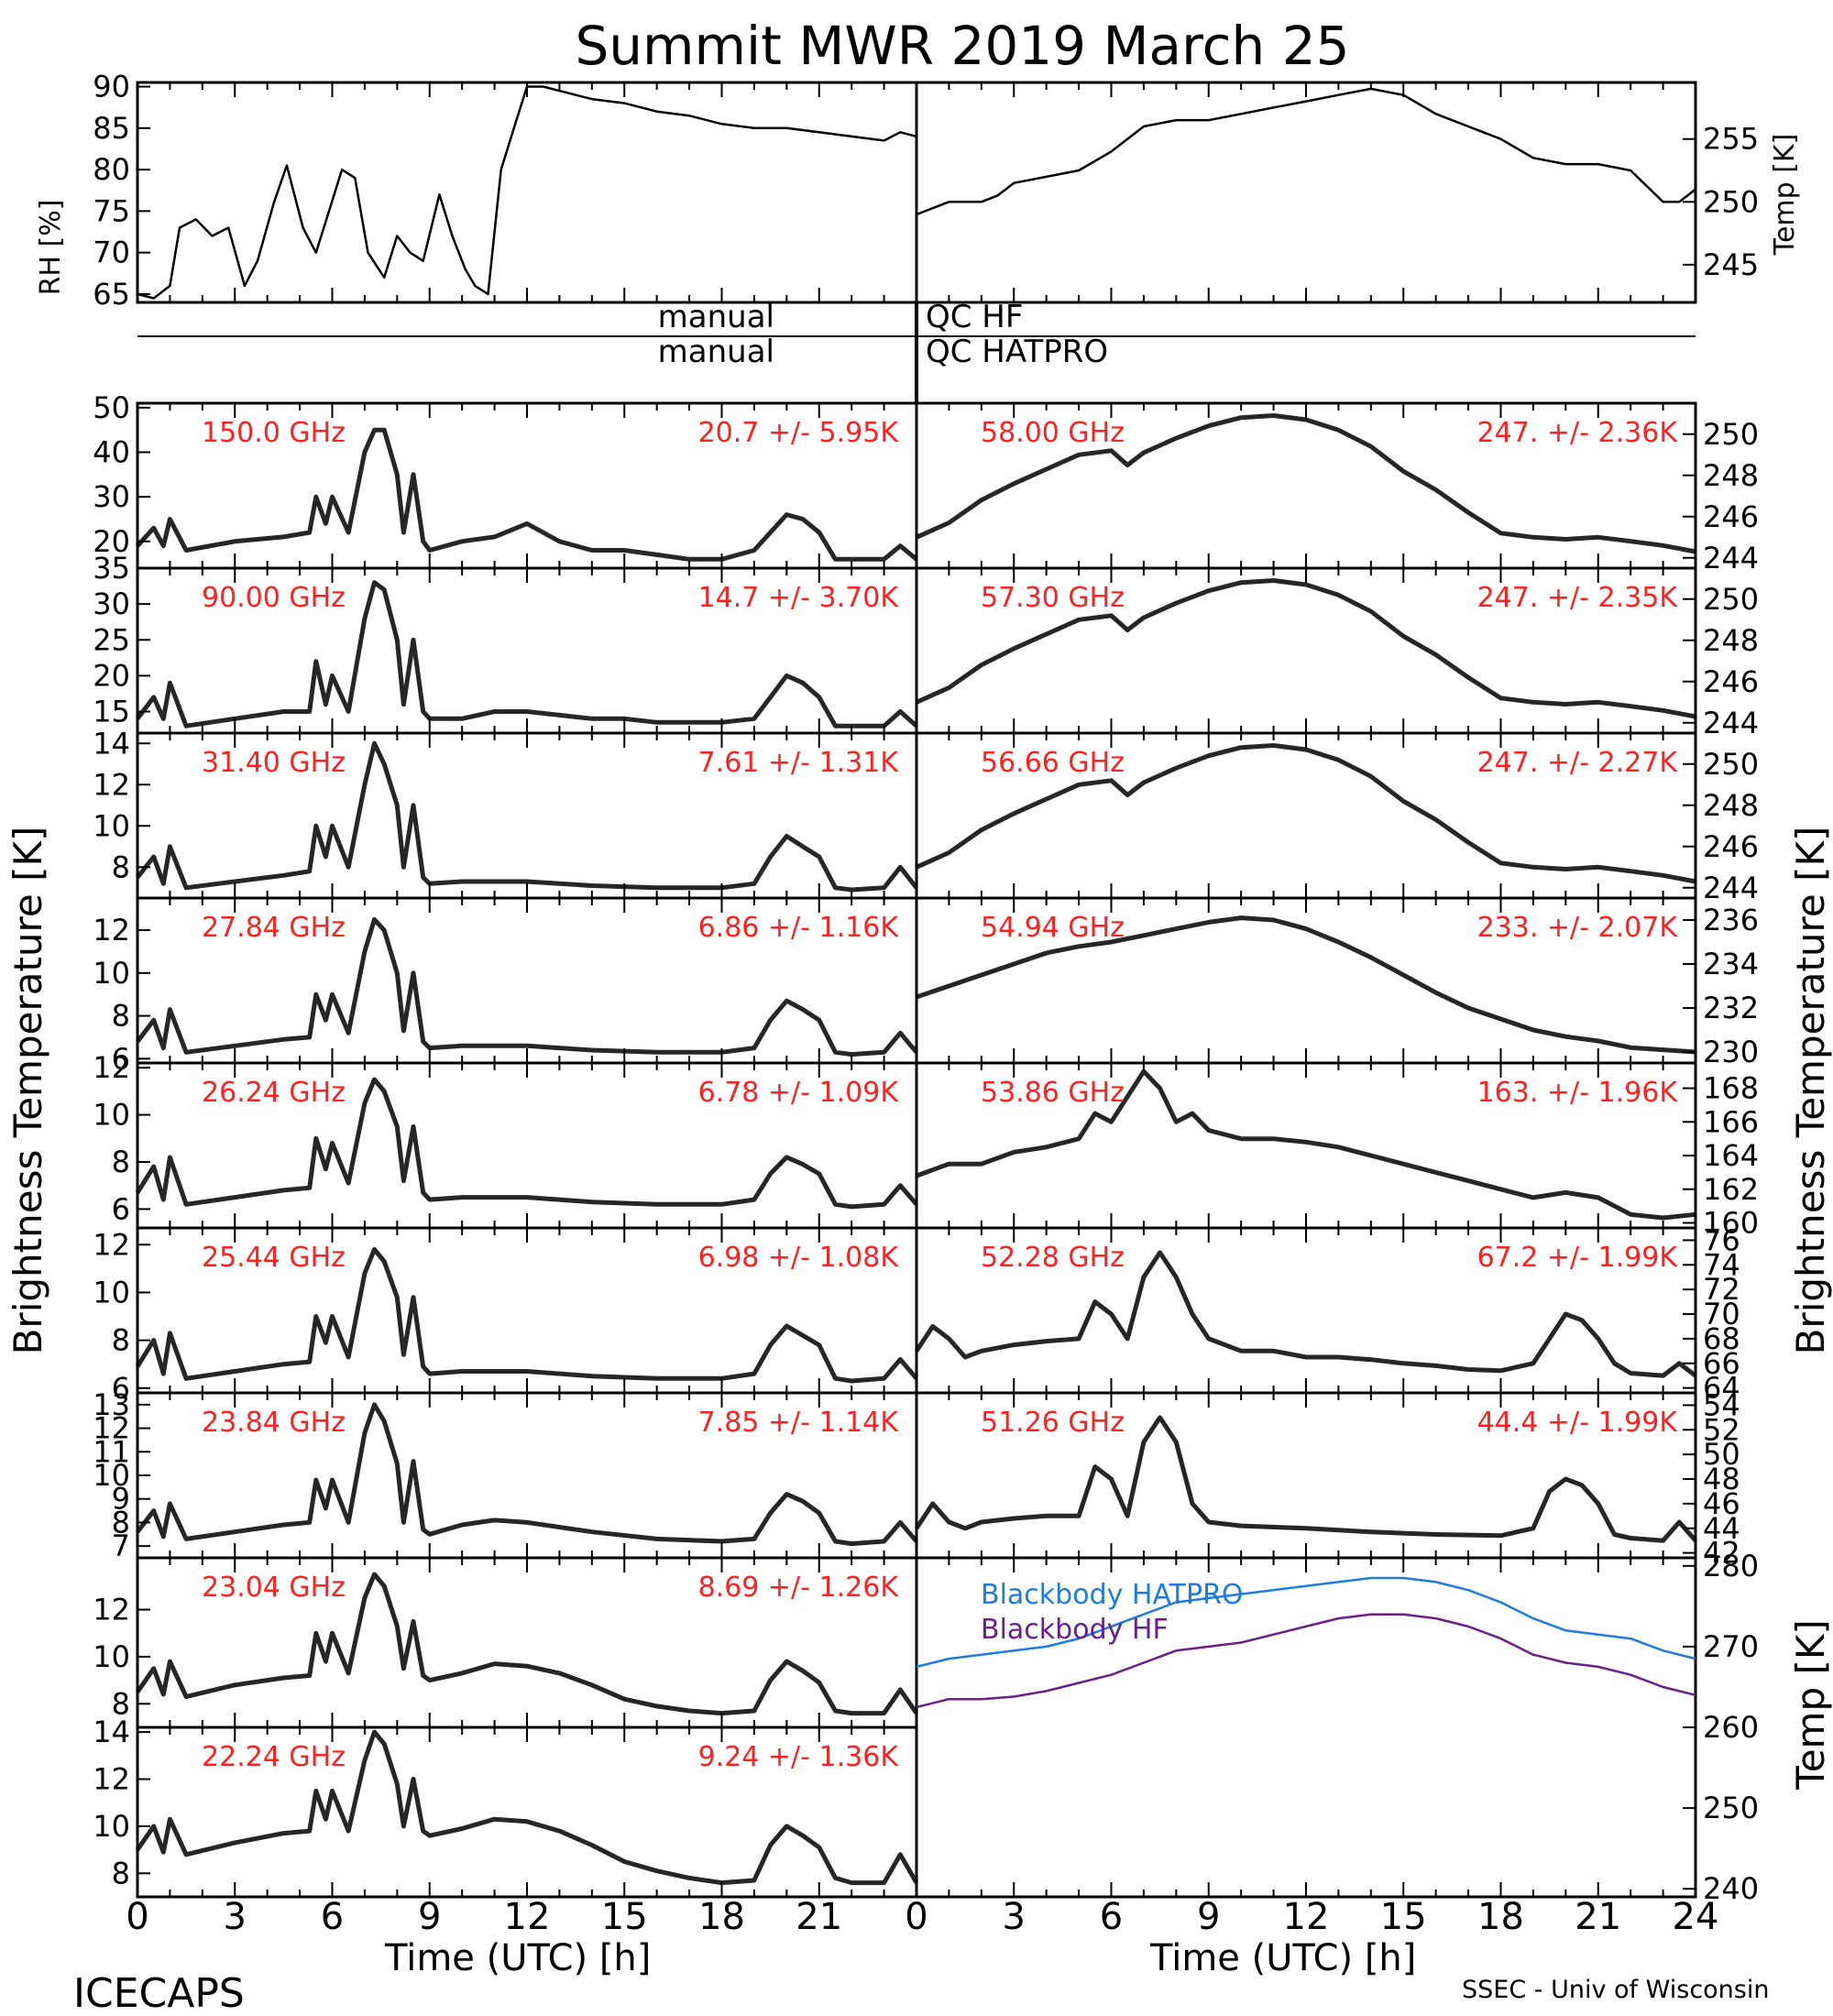  What do you see at coordinates (1731, 888) in the screenshot?
I see `tb56_66-ytick-label: 244` at bounding box center [1731, 888].